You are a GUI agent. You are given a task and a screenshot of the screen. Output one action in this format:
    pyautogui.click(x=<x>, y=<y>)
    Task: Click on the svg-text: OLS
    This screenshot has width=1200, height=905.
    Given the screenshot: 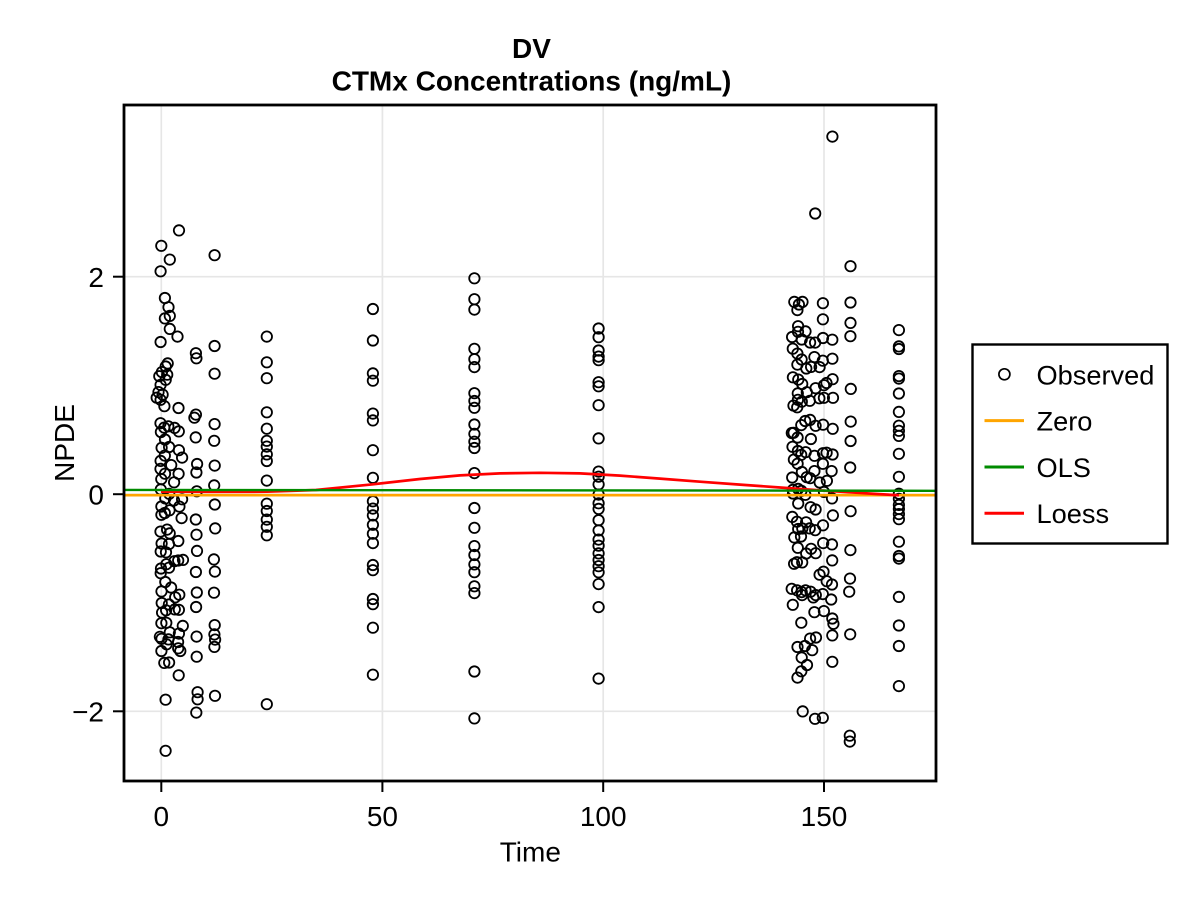 What is the action you would take?
    pyautogui.click(x=1064, y=467)
    